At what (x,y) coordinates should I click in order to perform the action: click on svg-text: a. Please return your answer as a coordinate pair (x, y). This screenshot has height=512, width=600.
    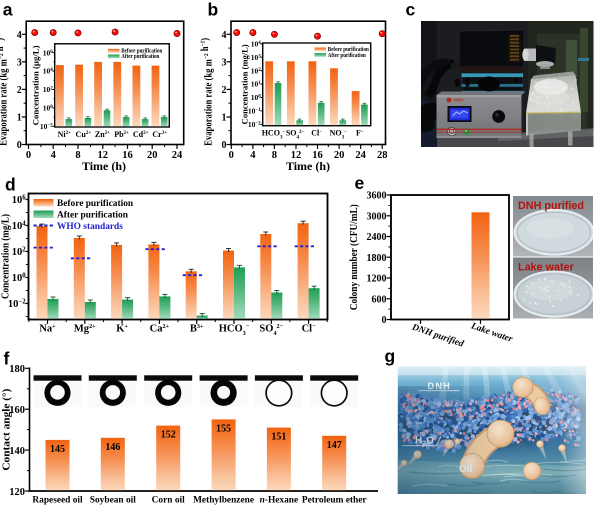
    Looking at the image, I should click on (8, 10).